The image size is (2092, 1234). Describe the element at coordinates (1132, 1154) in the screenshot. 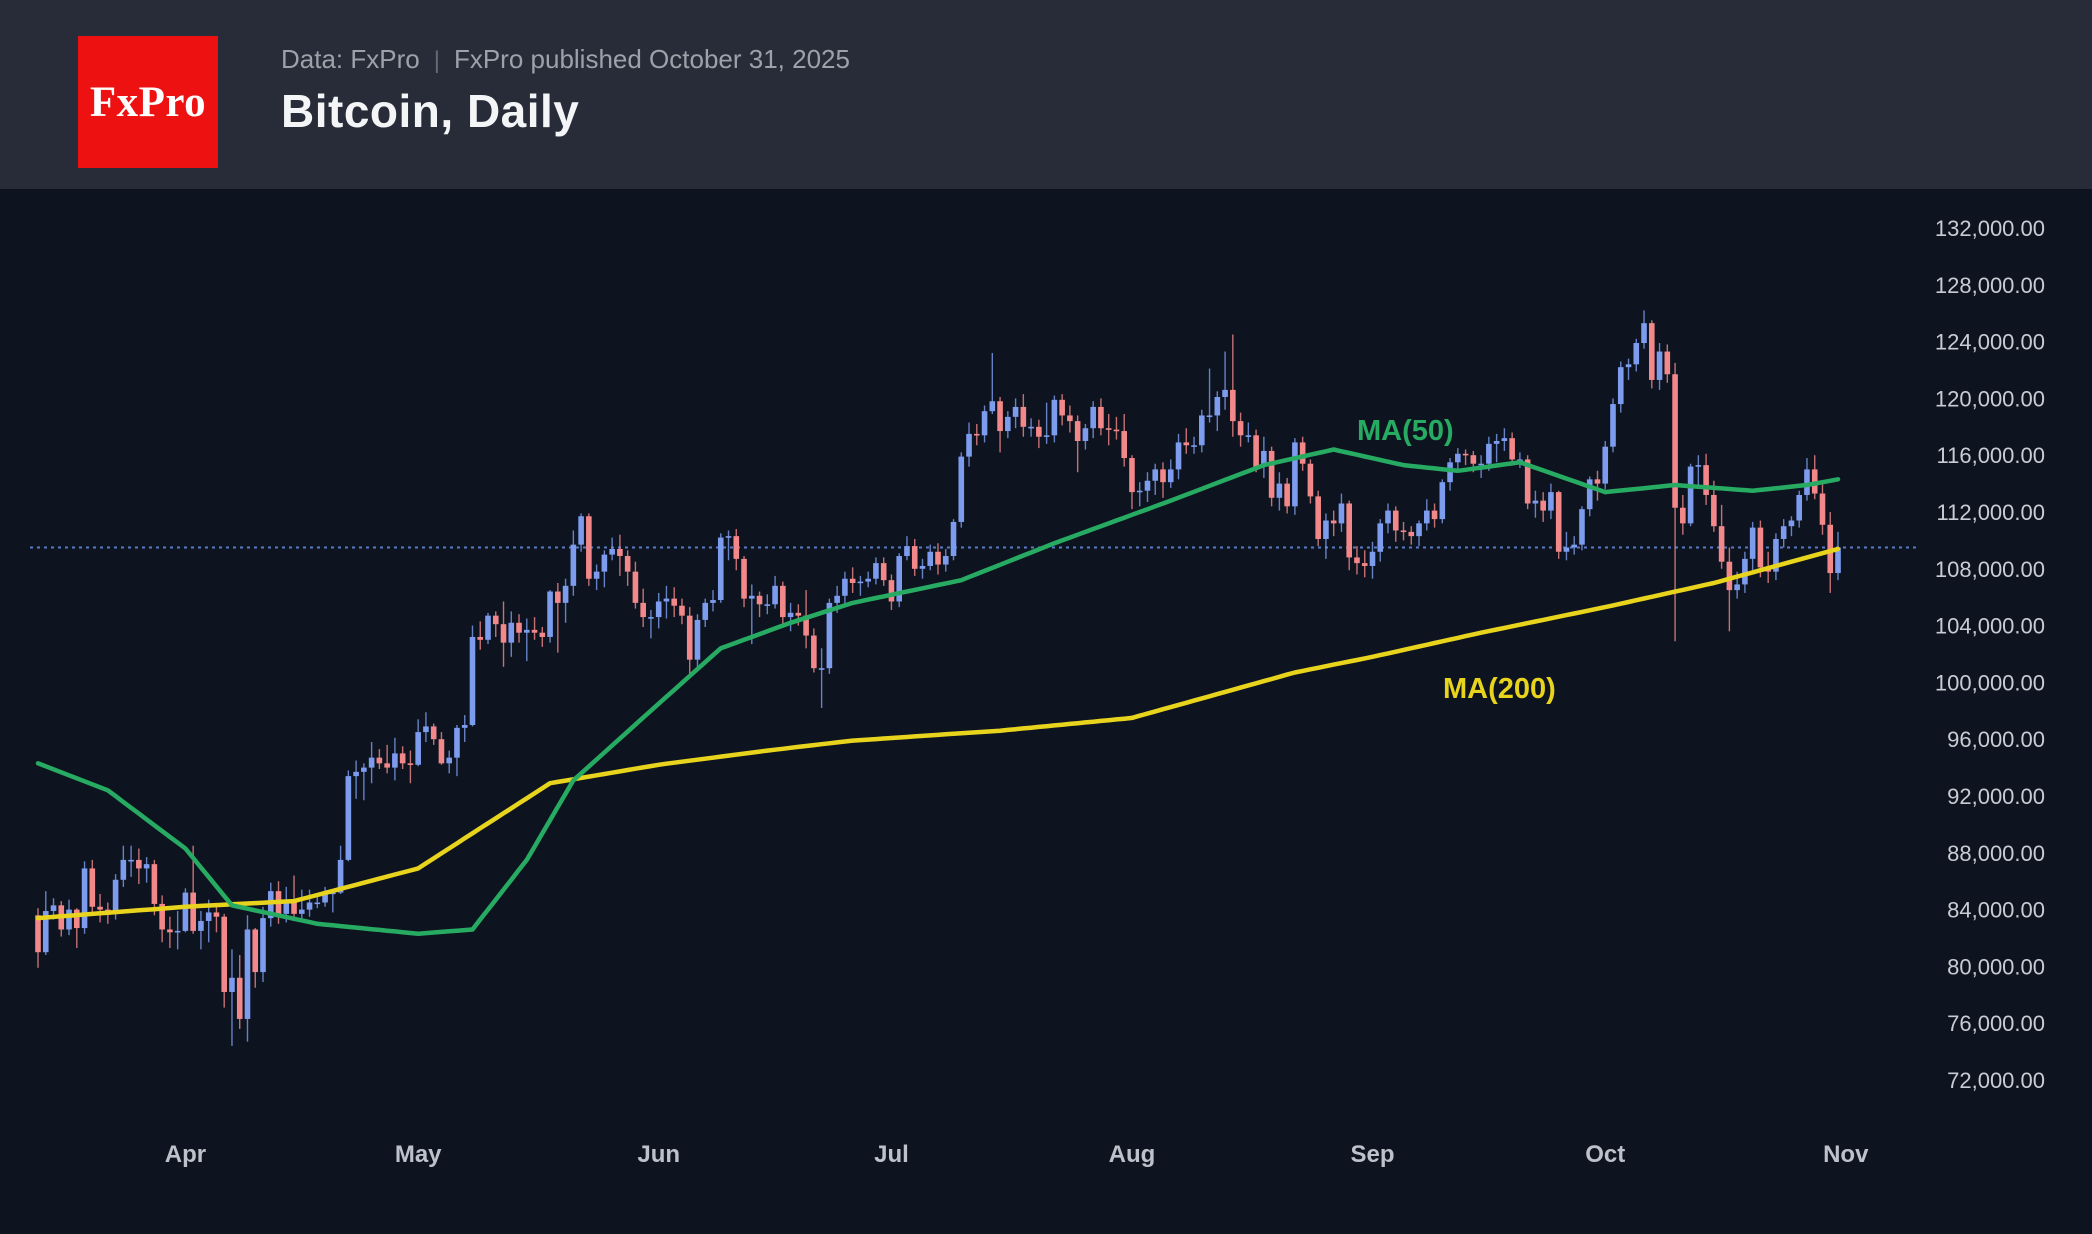

I see `x-axis-label: Aug` at that location.